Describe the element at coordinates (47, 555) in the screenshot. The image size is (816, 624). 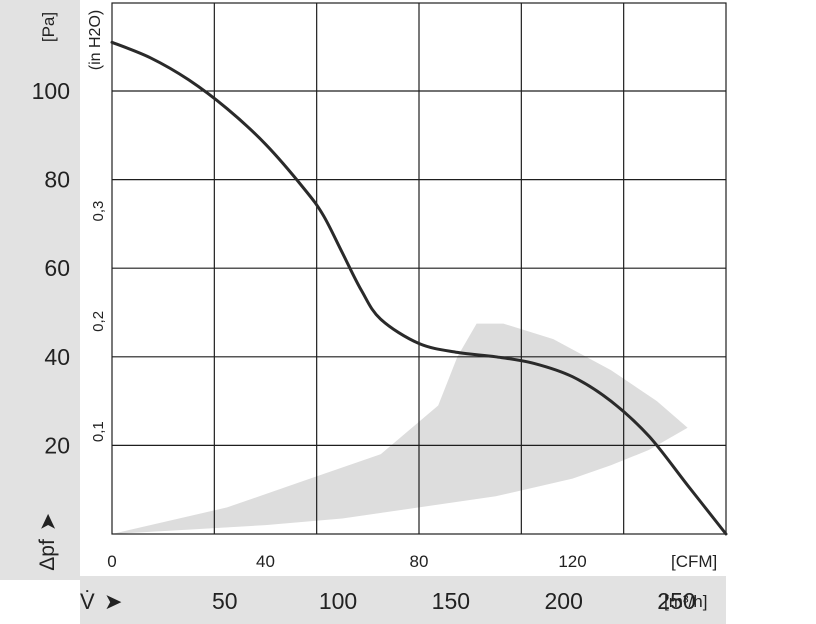
I see `y-quantity-label: Δpf` at that location.